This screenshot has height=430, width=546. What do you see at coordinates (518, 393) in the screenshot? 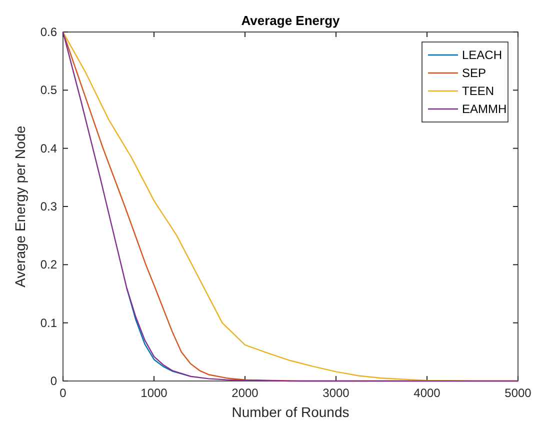
I see `x-tick-label: 5000` at bounding box center [518, 393].